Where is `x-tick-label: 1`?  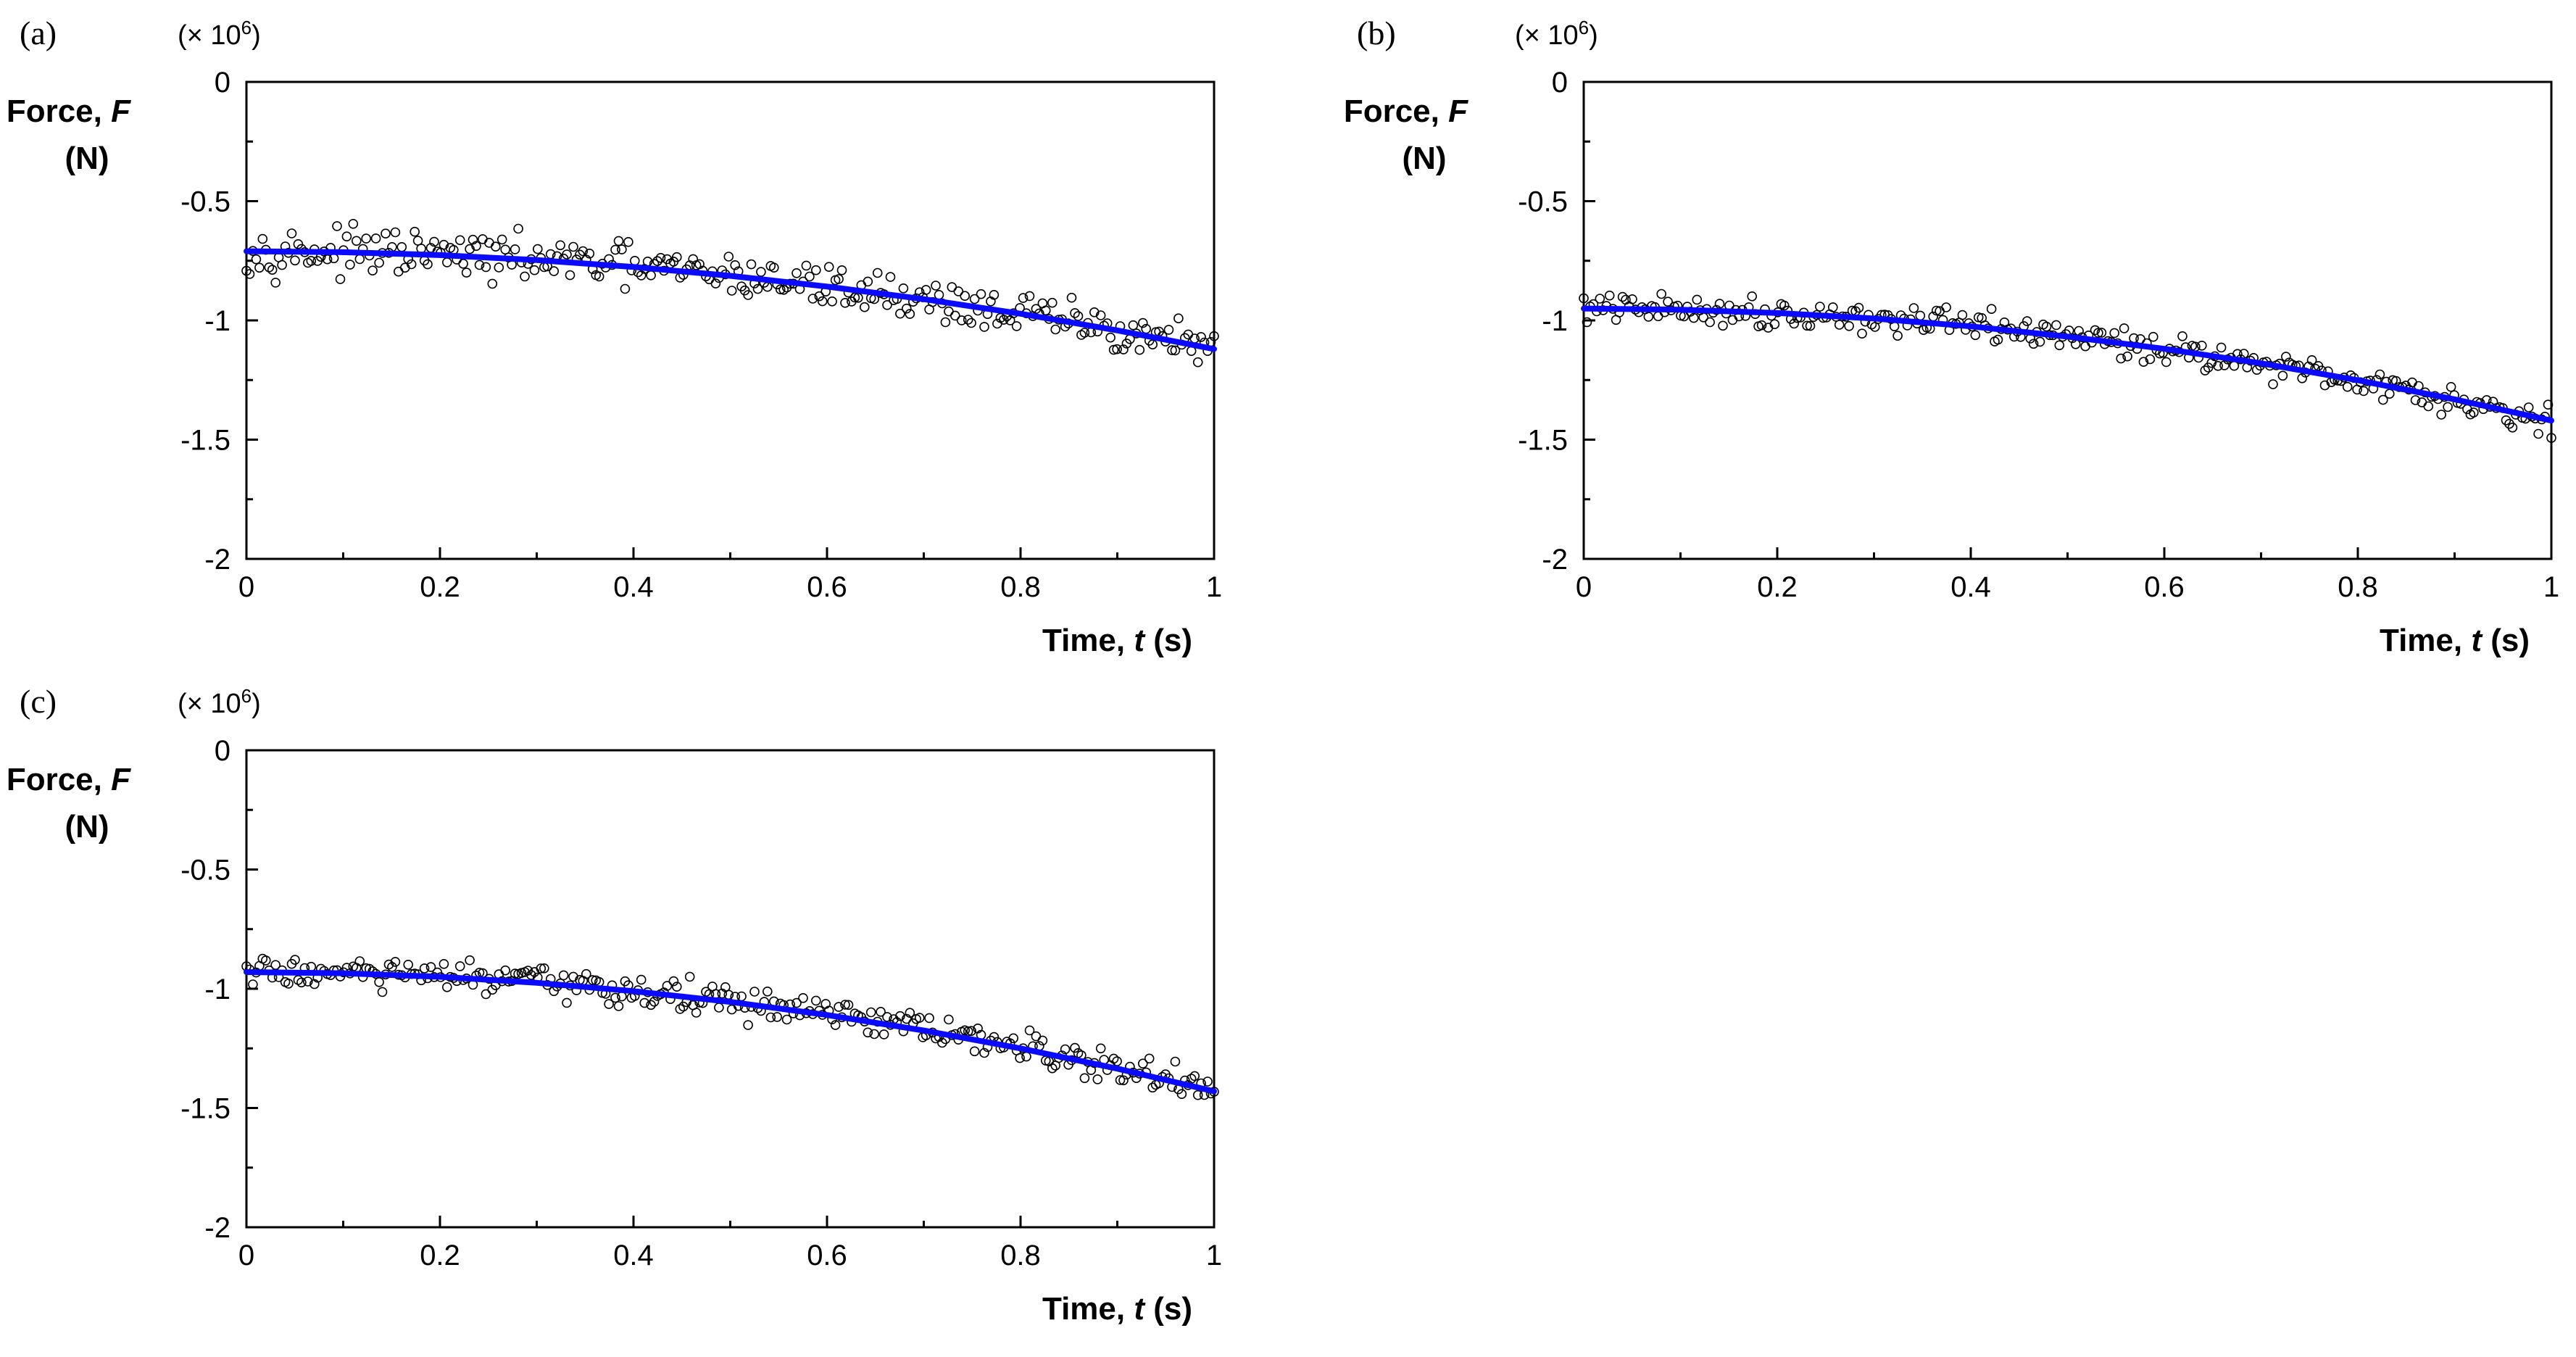 x-tick-label: 1 is located at coordinates (2551, 587).